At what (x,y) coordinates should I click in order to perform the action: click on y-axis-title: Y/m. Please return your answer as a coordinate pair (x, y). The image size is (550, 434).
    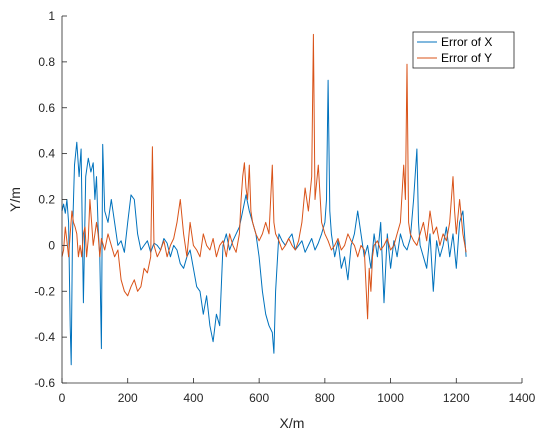
    Looking at the image, I should click on (15, 199).